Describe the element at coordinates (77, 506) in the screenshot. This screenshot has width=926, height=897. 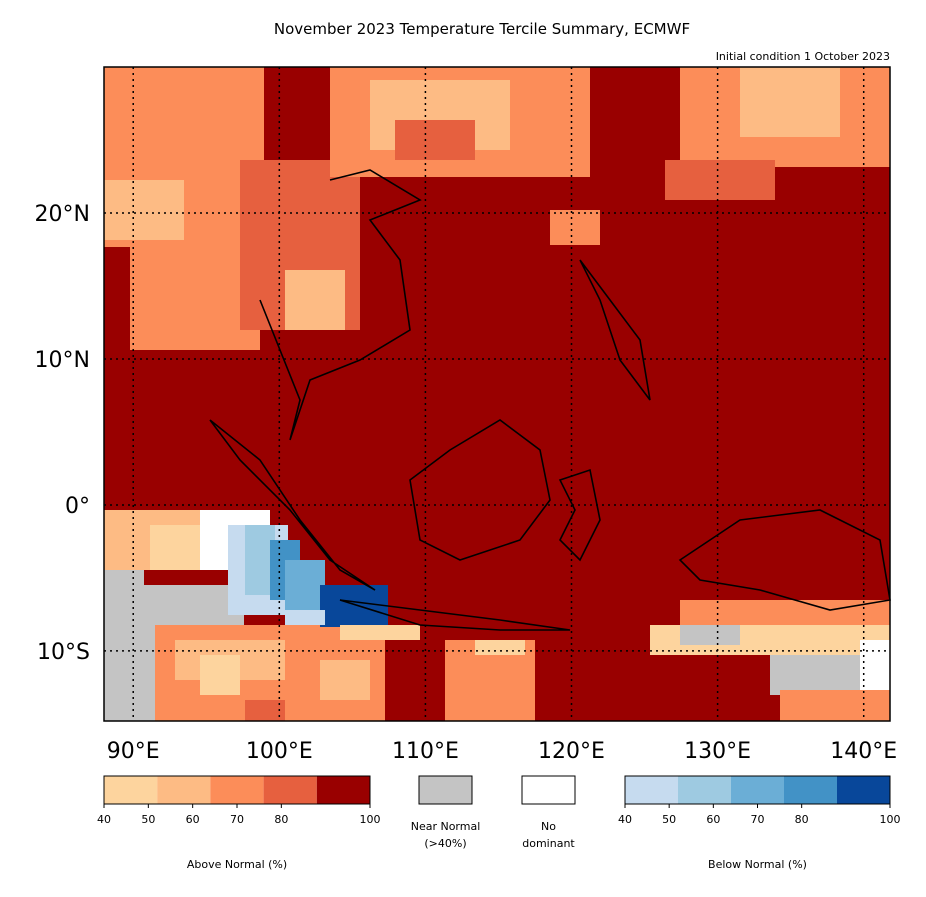
I see `y-tick-label: 0°` at that location.